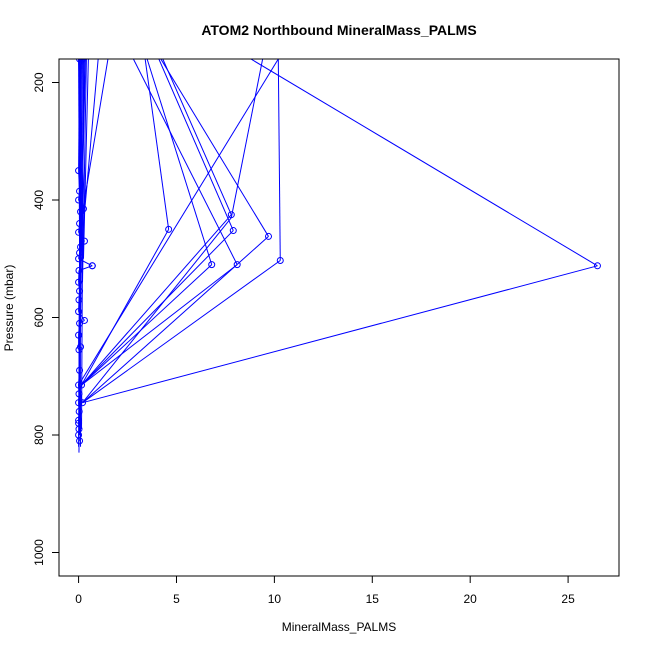 The image size is (650, 650). Describe the element at coordinates (338, 30) in the screenshot. I see `chart-title: ATOM2 Northbound MineralMass_PALMS` at that location.